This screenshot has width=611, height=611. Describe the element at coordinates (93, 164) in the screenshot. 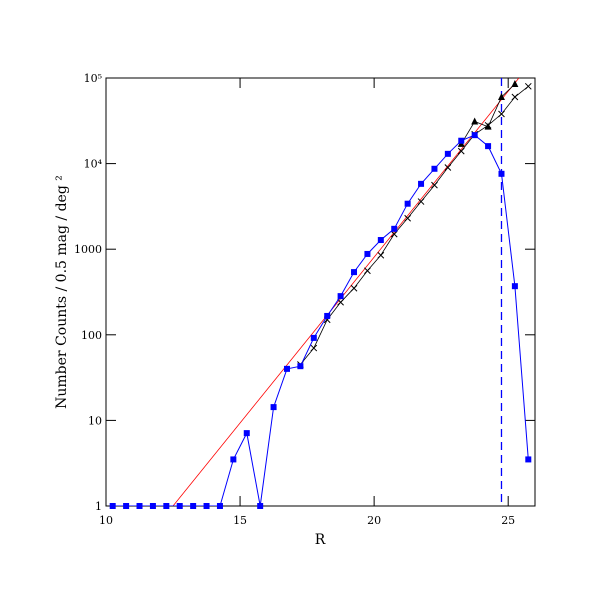

I see `y-tick-label: 10⁴` at that location.